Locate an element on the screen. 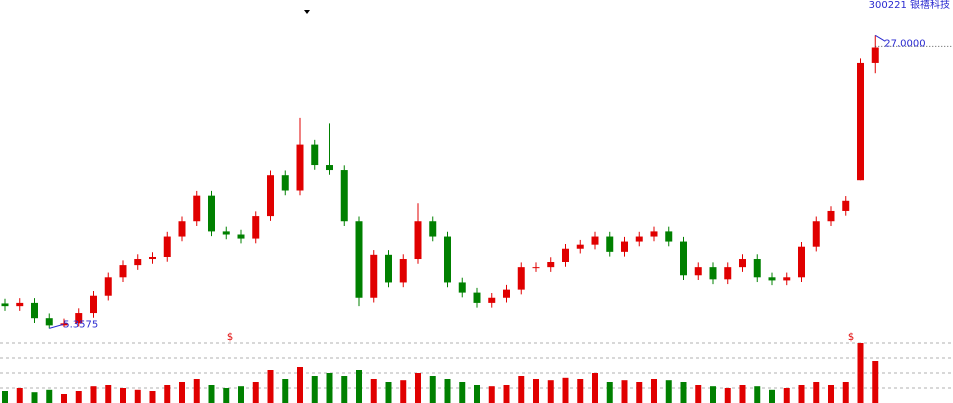 Image resolution: width=953 pixels, height=403 pixels. low-leader is located at coordinates (56, 326).